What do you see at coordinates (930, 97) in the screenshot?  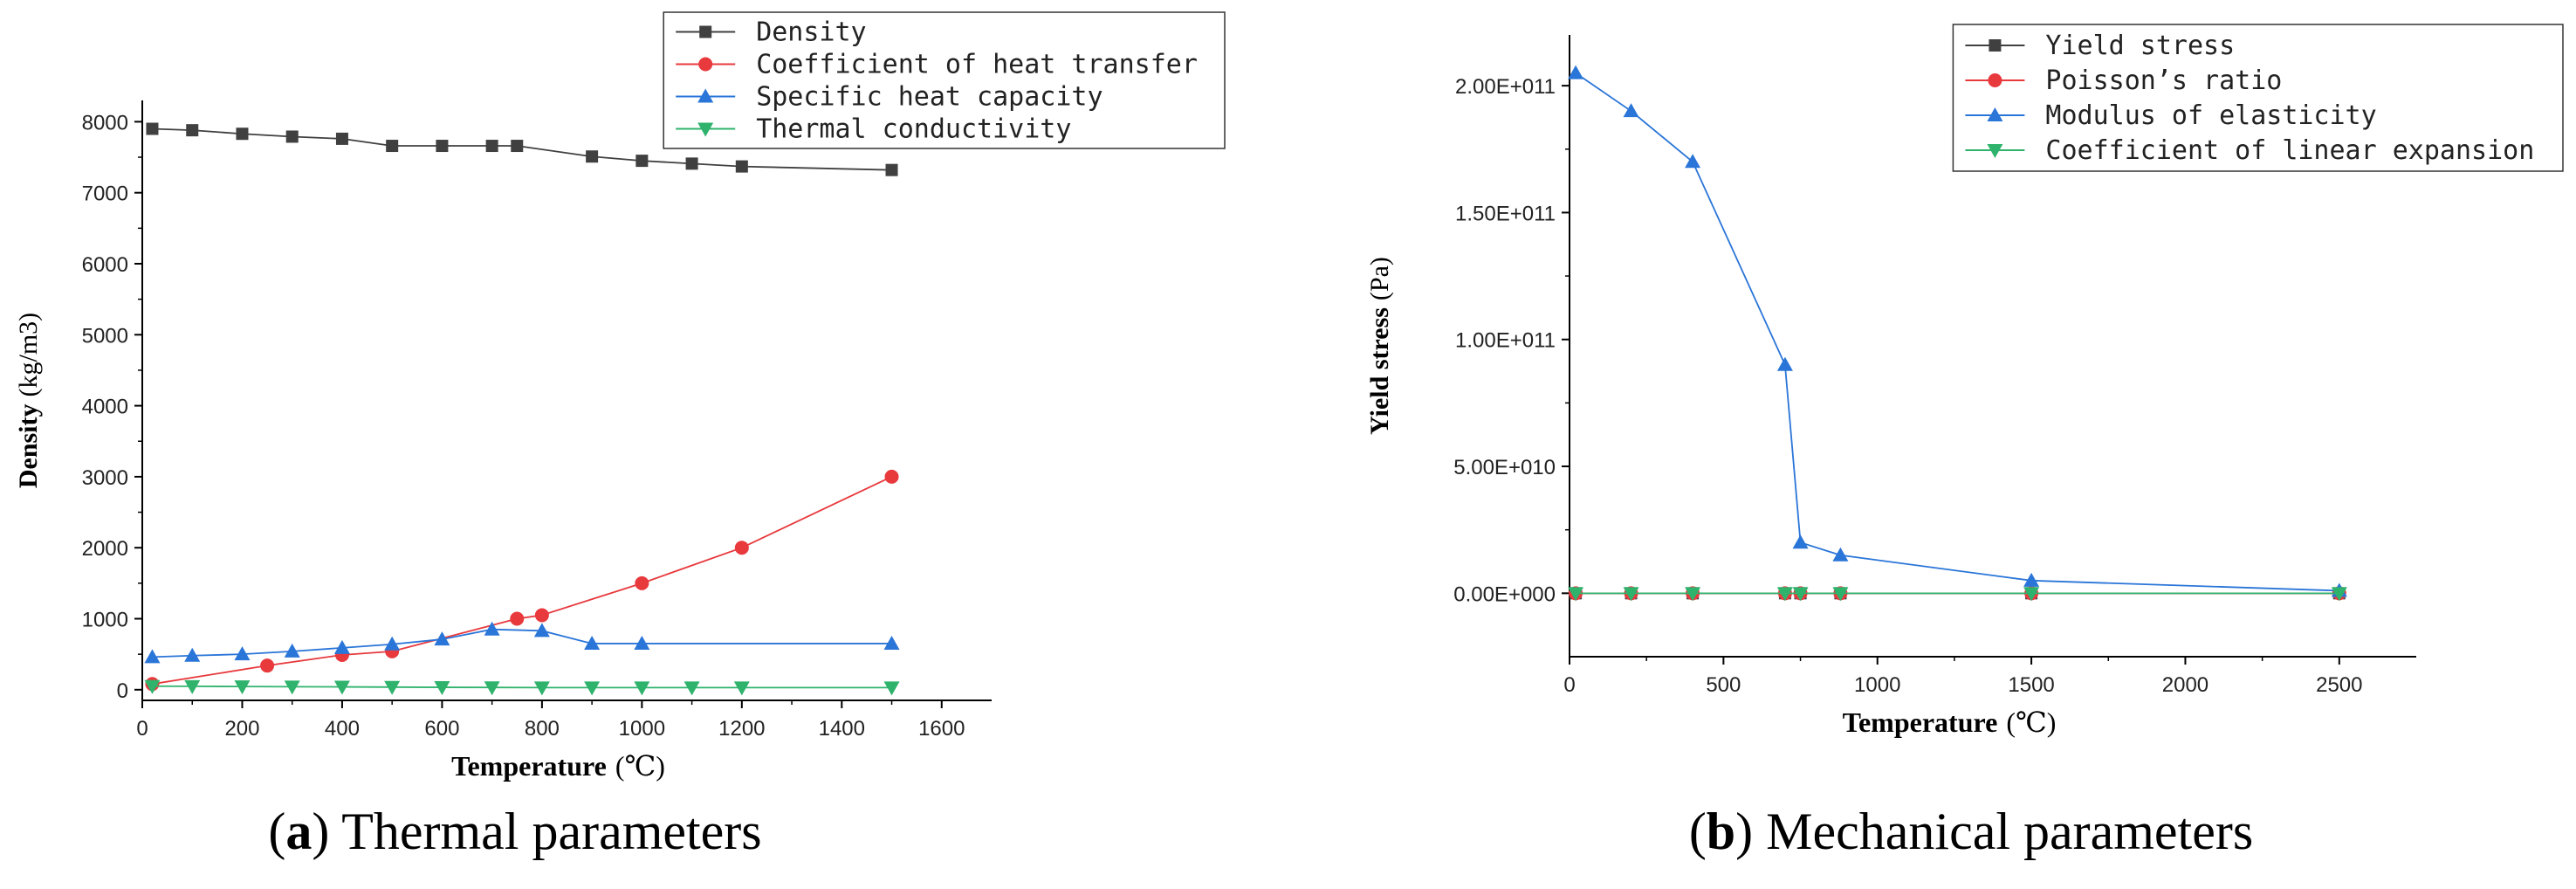 I see `a-legend-label: Specific heat capacity` at bounding box center [930, 97].